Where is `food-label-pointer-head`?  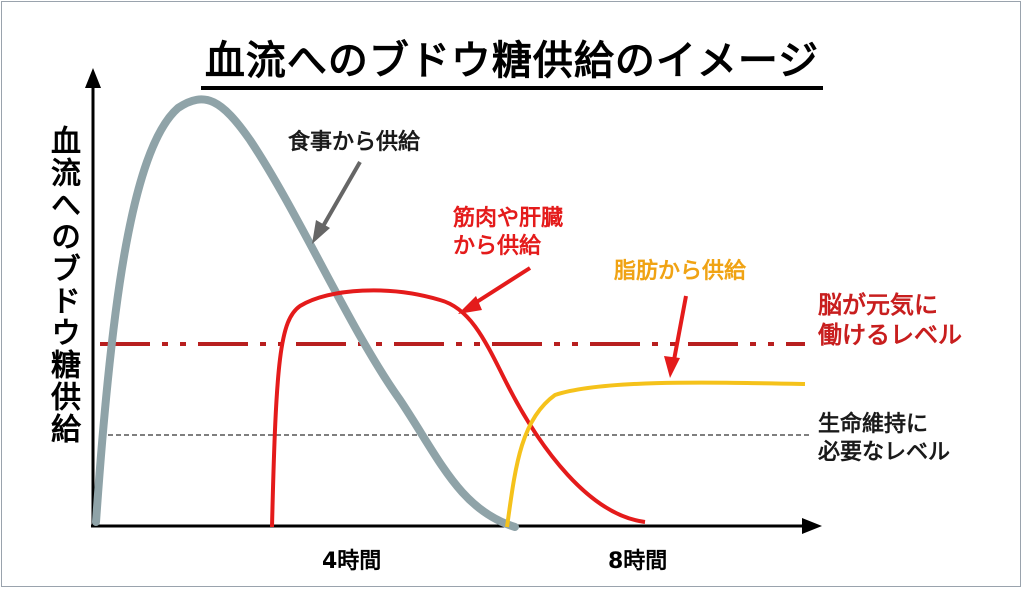 food-label-pointer-head is located at coordinates (321, 232).